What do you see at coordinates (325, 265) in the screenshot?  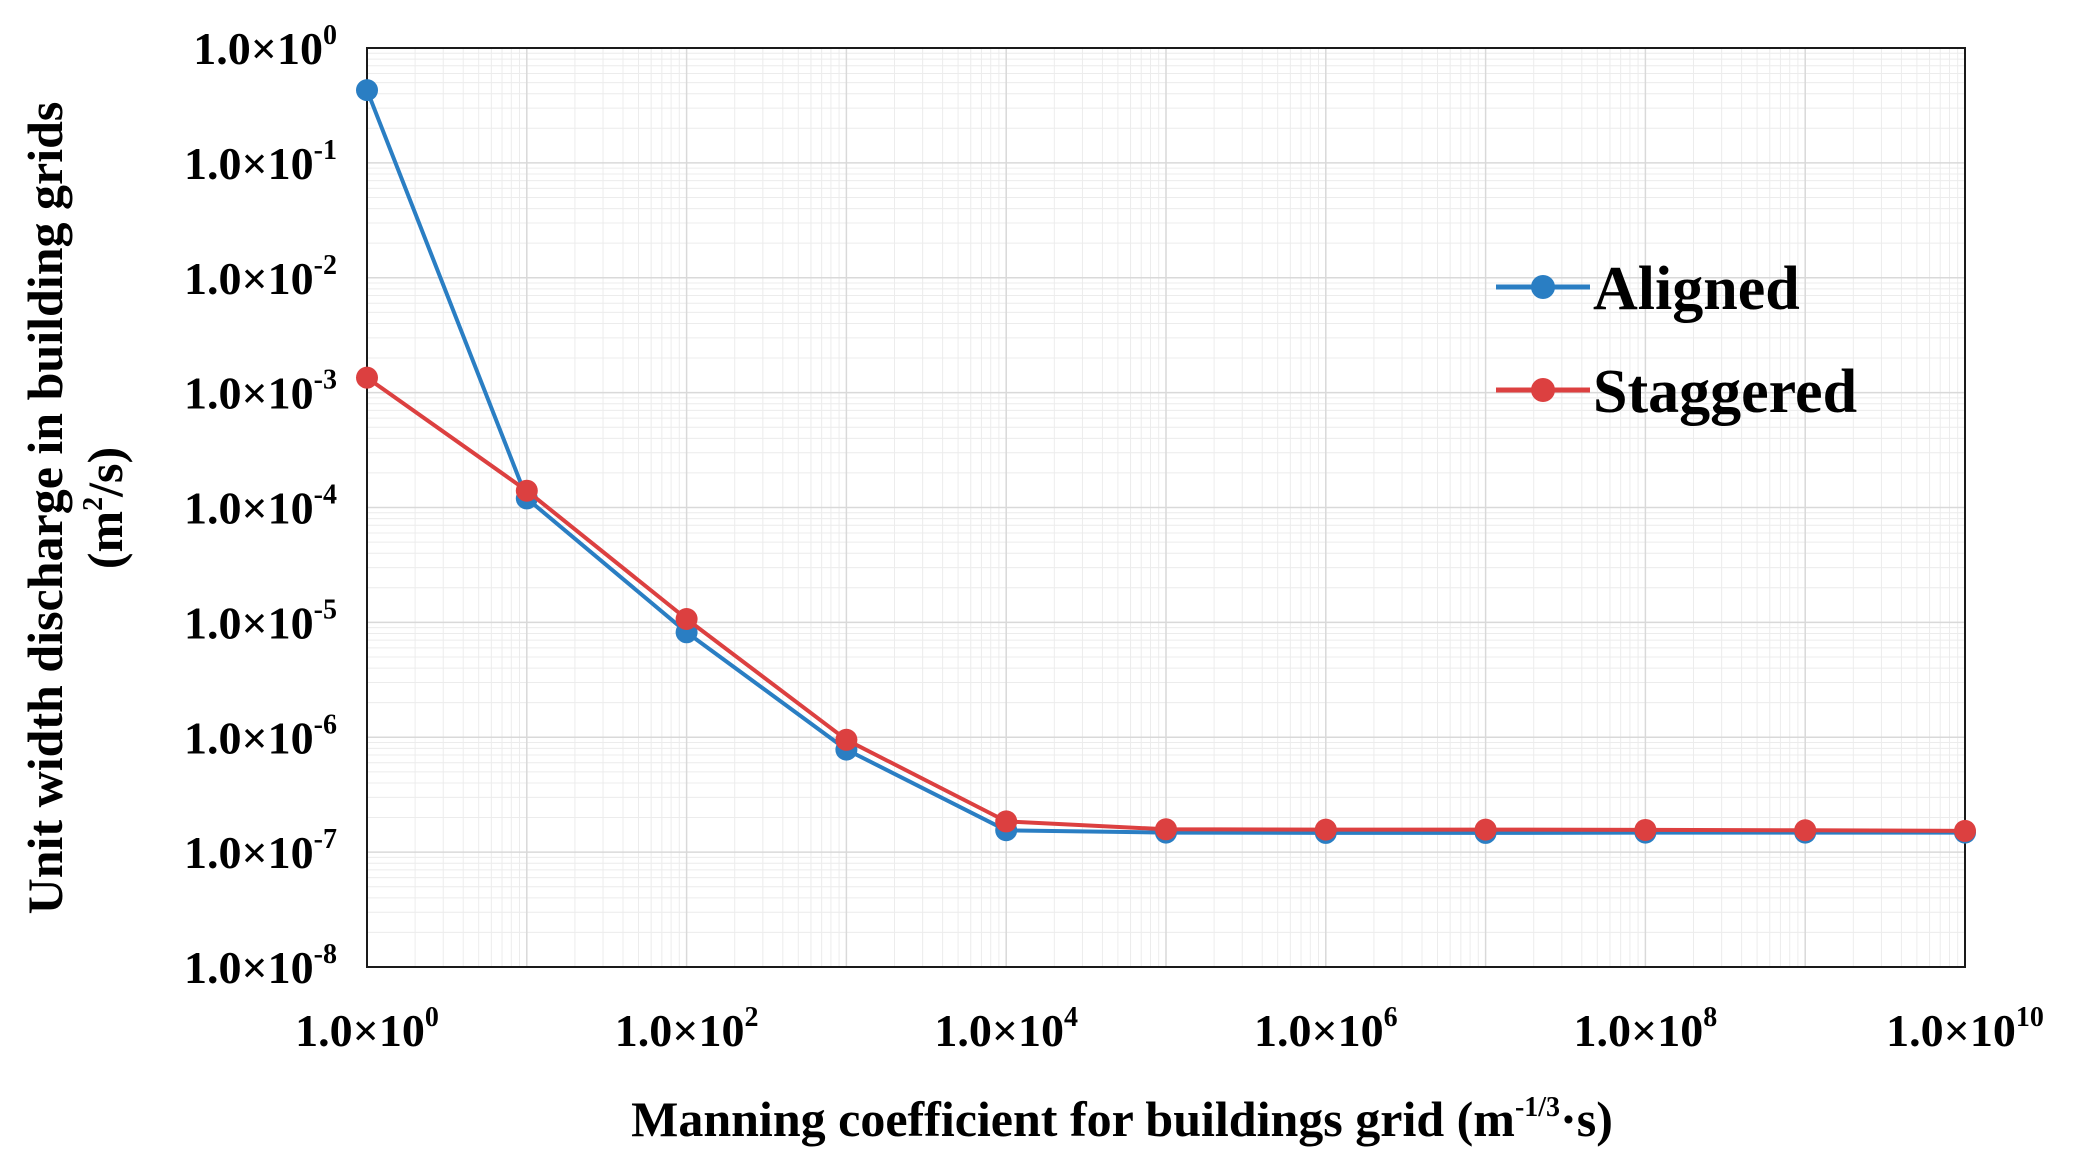 I see `y-tick-exponent: -2` at bounding box center [325, 265].